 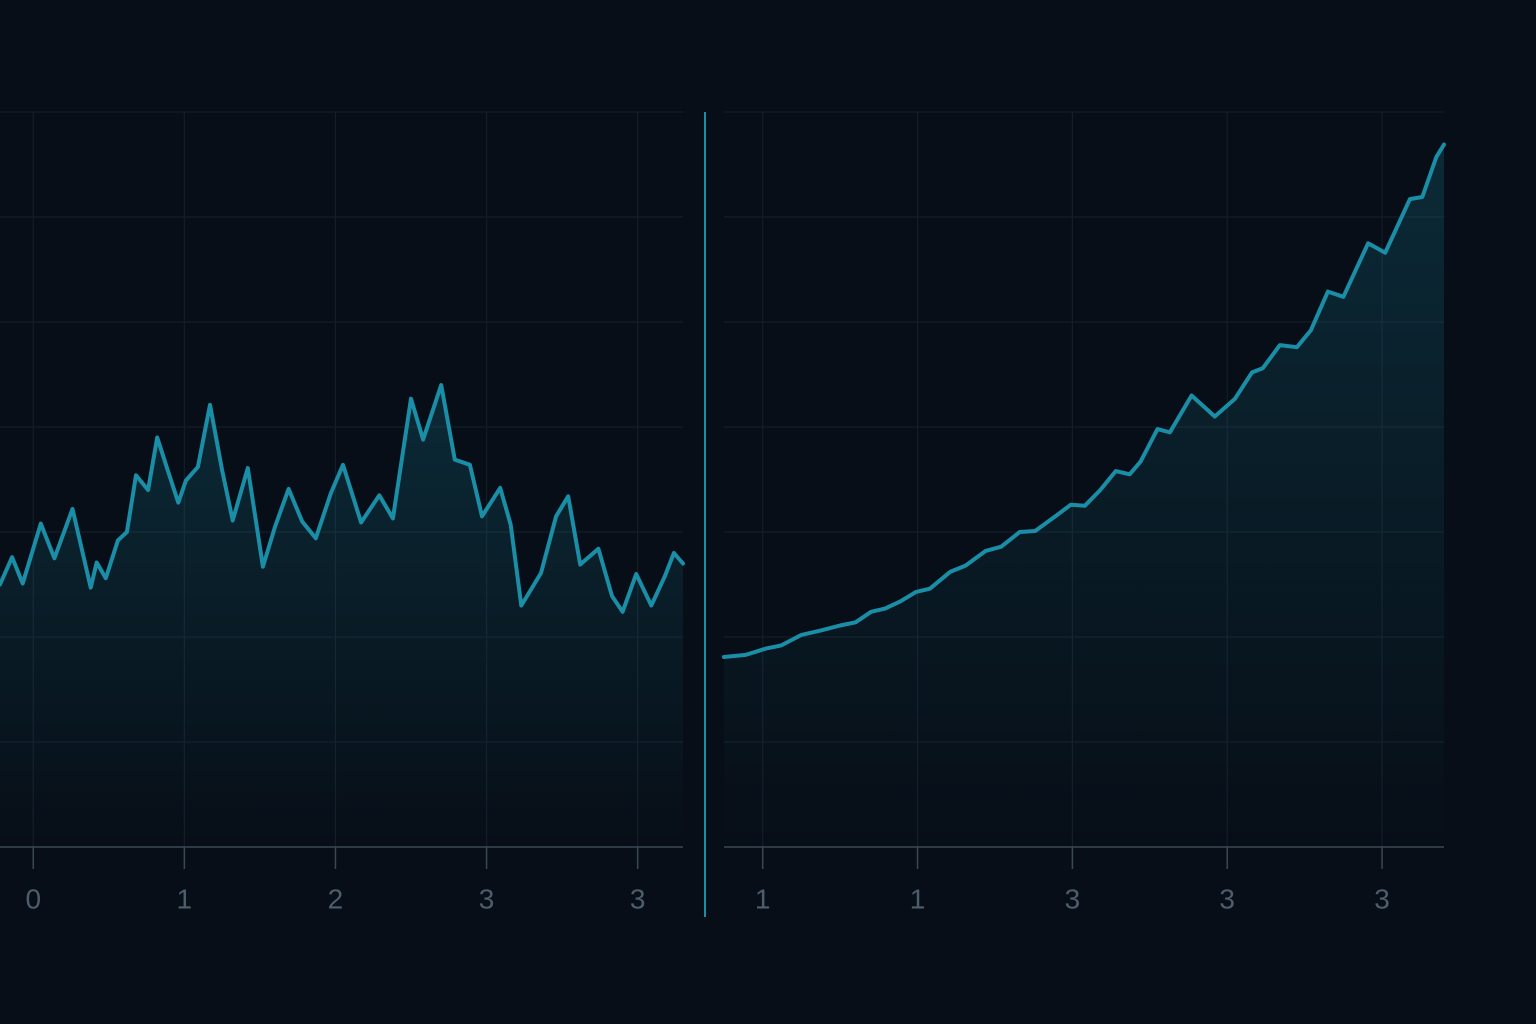 What do you see at coordinates (342, 498) in the screenshot?
I see `line` at bounding box center [342, 498].